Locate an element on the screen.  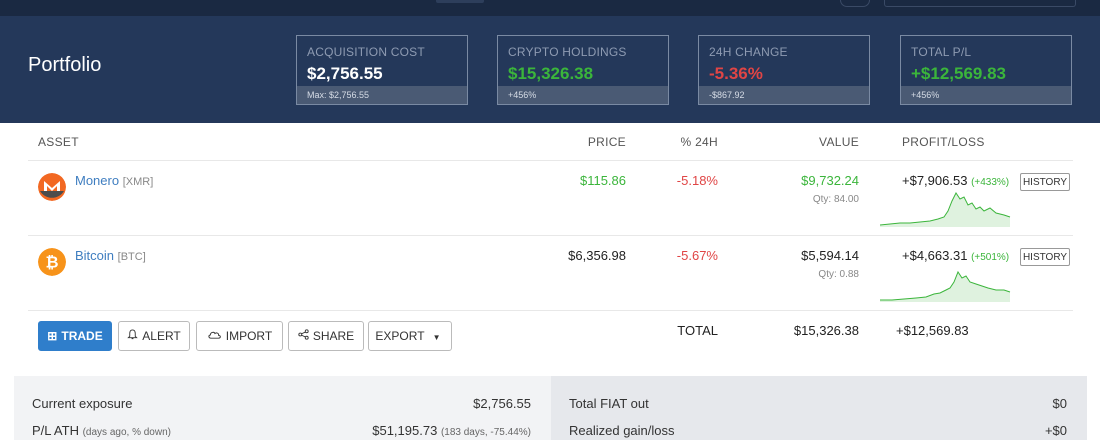
plus-box-icon: ⊞ is located at coordinates (52, 336).